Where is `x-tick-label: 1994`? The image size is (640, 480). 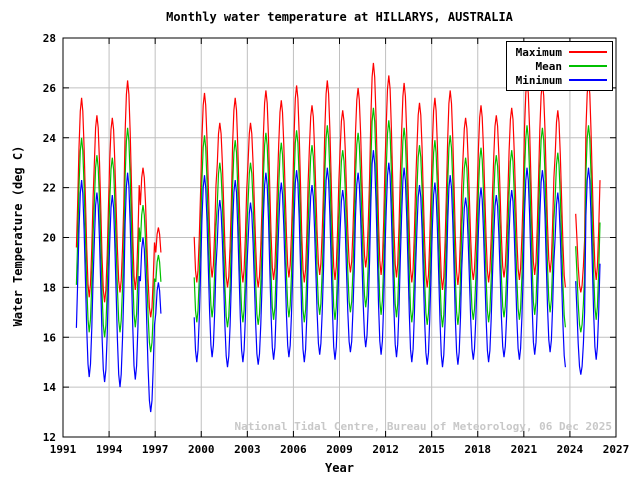 x-tick-label: 1994 is located at coordinates (109, 449).